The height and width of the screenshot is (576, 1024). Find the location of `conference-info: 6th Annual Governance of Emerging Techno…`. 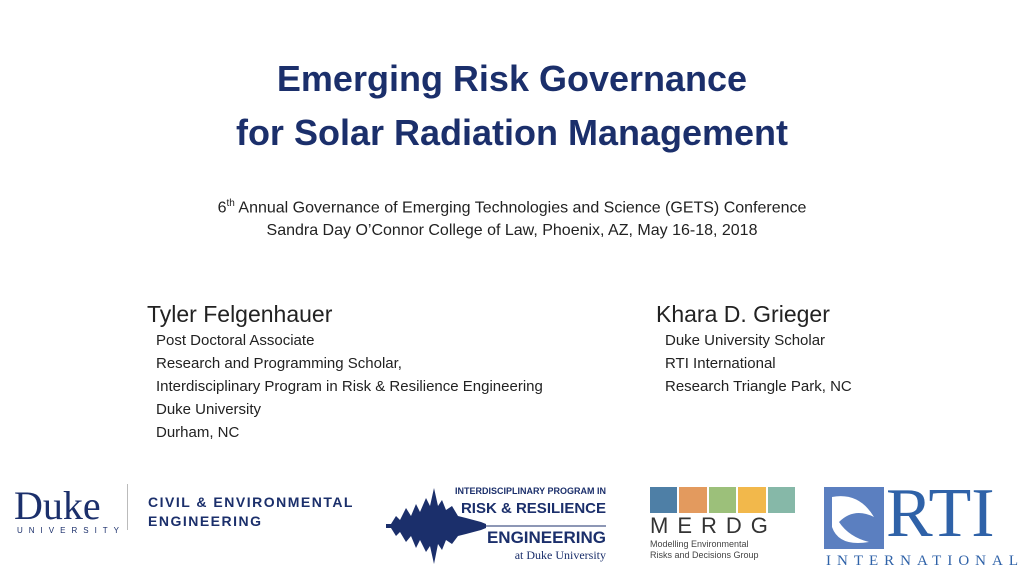

conference-info: 6th Annual Governance of Emerging Techno… is located at coordinates (512, 217).